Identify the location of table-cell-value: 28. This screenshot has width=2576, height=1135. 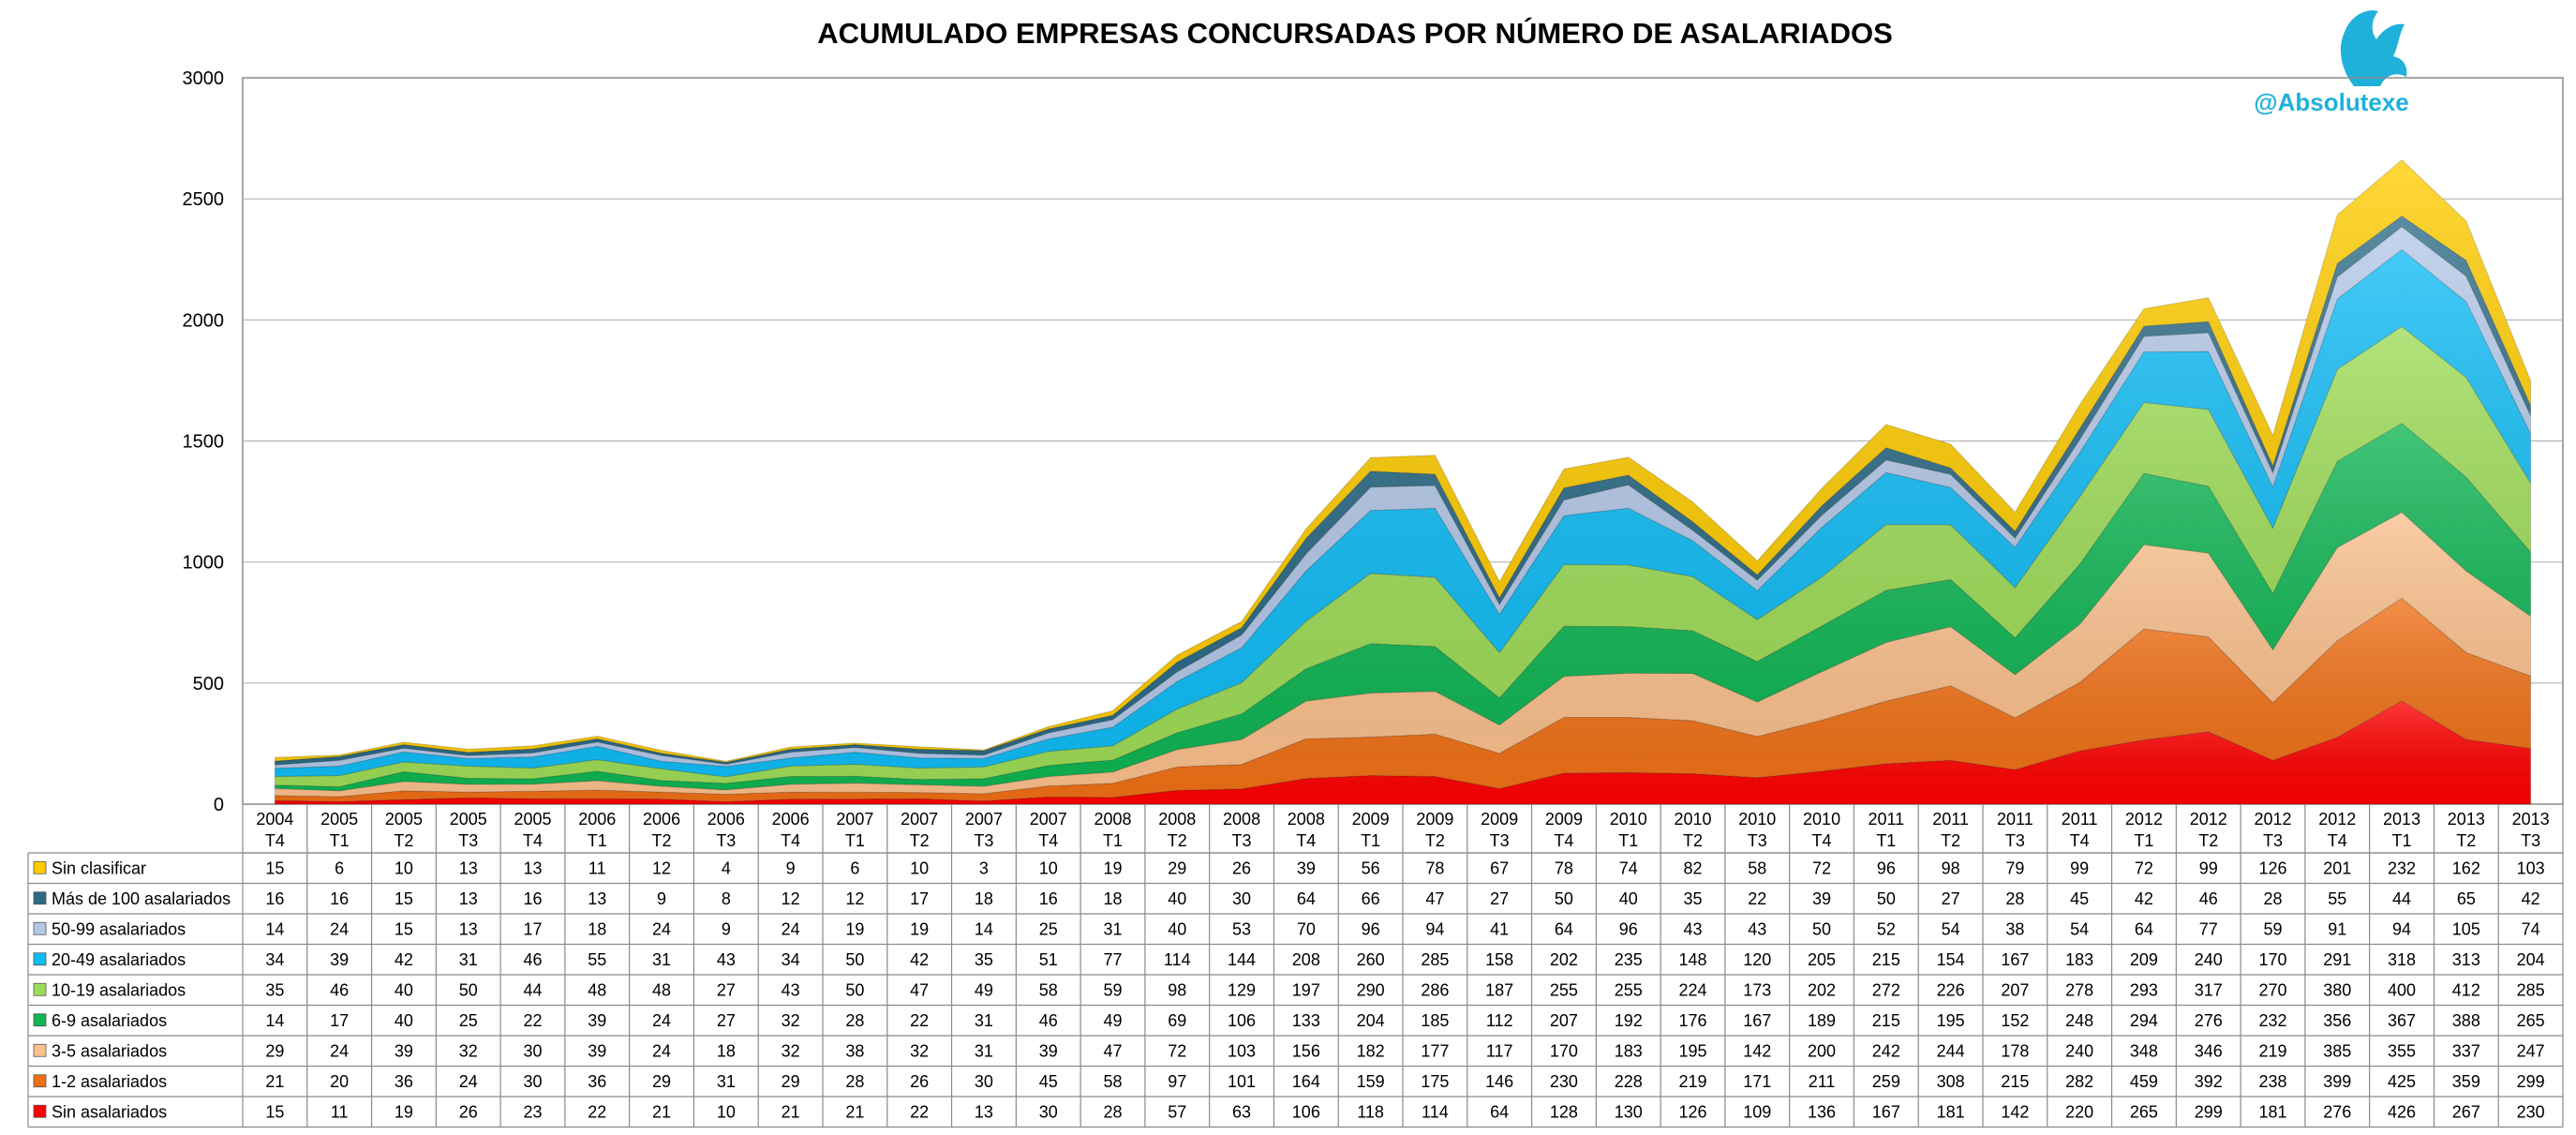
(1112, 1111).